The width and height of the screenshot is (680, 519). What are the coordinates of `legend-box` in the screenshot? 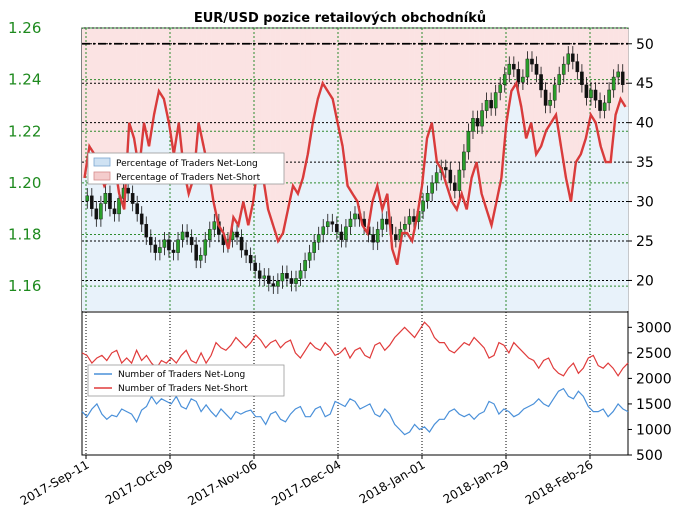 It's located at (186, 168).